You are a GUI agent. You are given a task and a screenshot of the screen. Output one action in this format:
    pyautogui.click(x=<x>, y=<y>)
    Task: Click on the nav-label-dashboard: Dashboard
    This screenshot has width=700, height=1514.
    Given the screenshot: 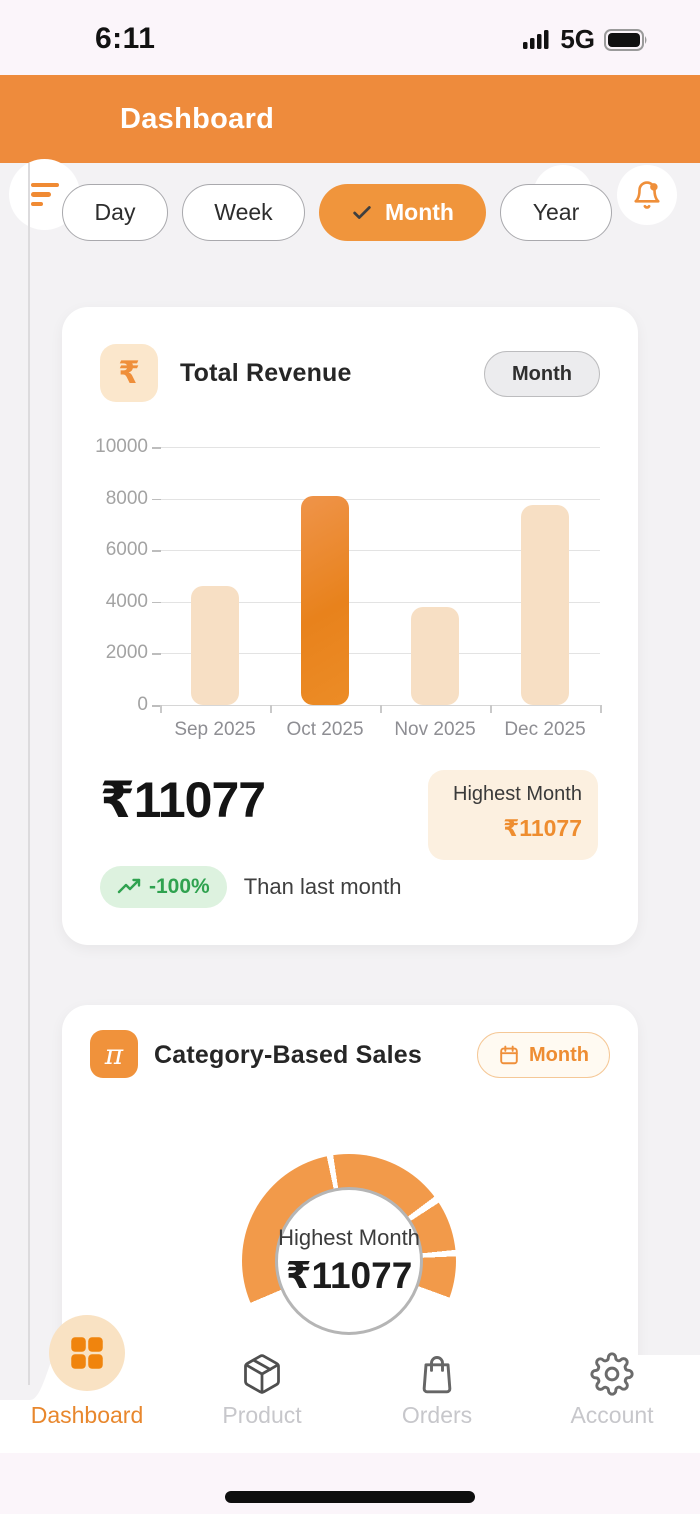 What is the action you would take?
    pyautogui.click(x=87, y=1415)
    